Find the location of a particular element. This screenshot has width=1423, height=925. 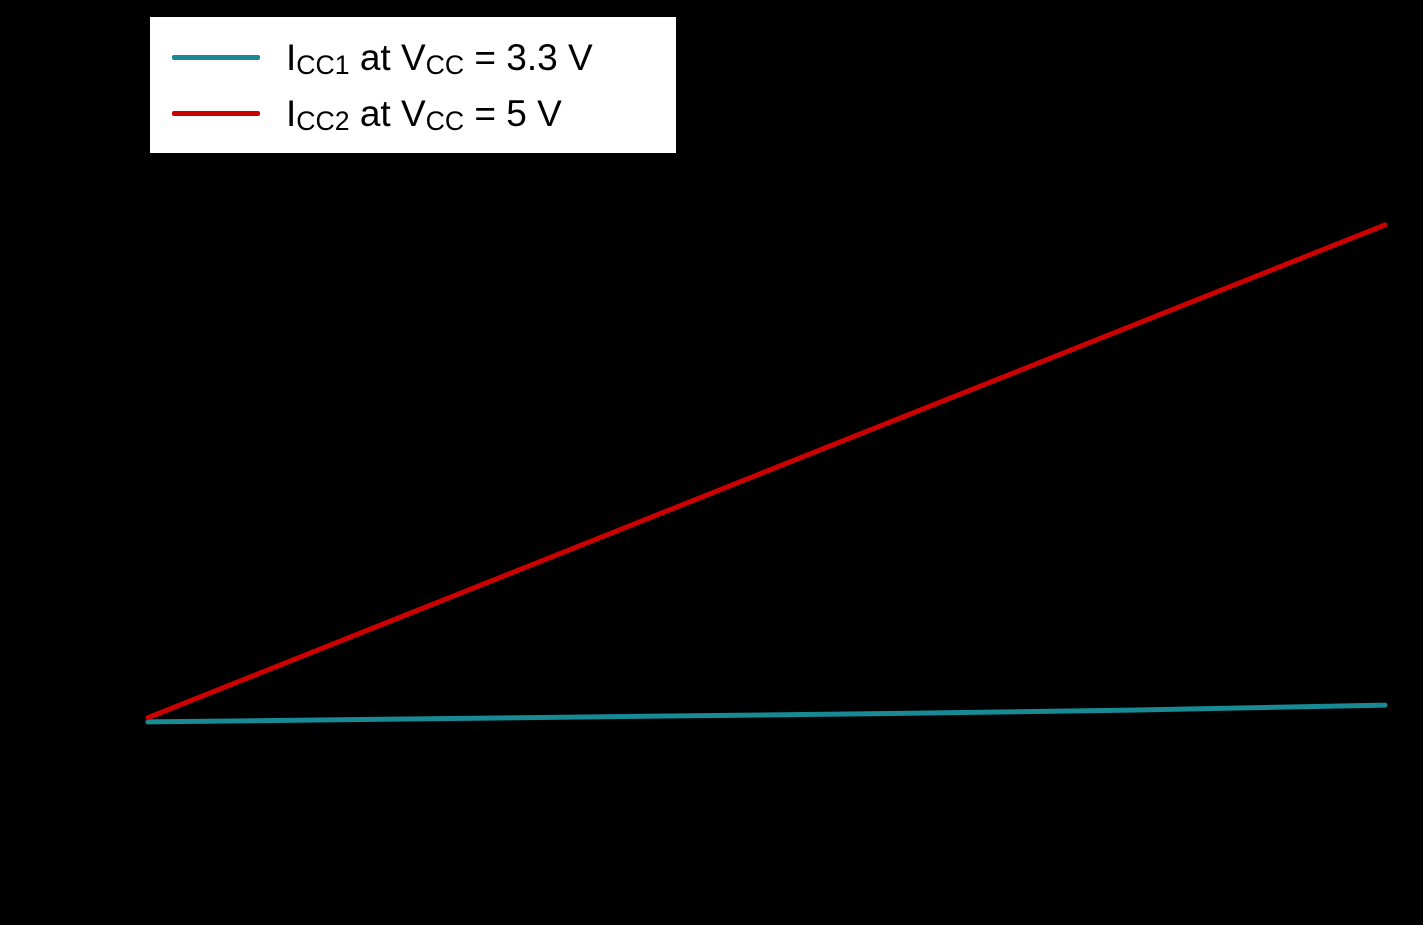

legend-swatch-icc2 is located at coordinates (216, 113).